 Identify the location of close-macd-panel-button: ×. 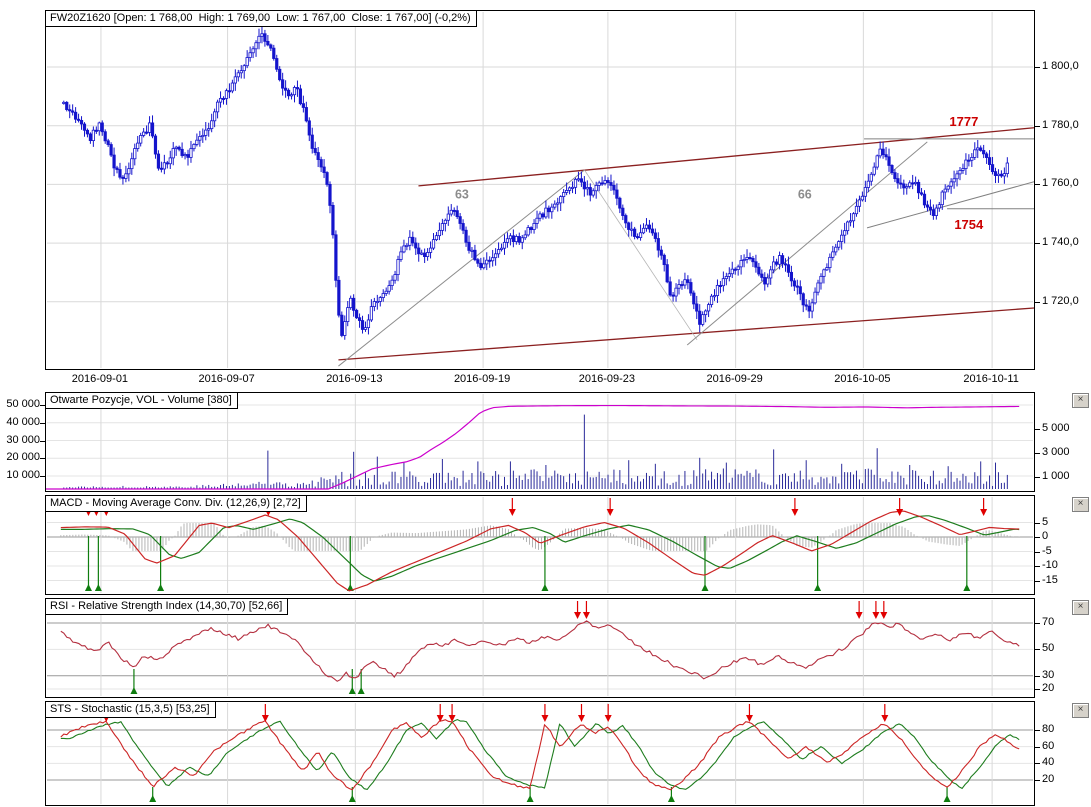
(1080, 504).